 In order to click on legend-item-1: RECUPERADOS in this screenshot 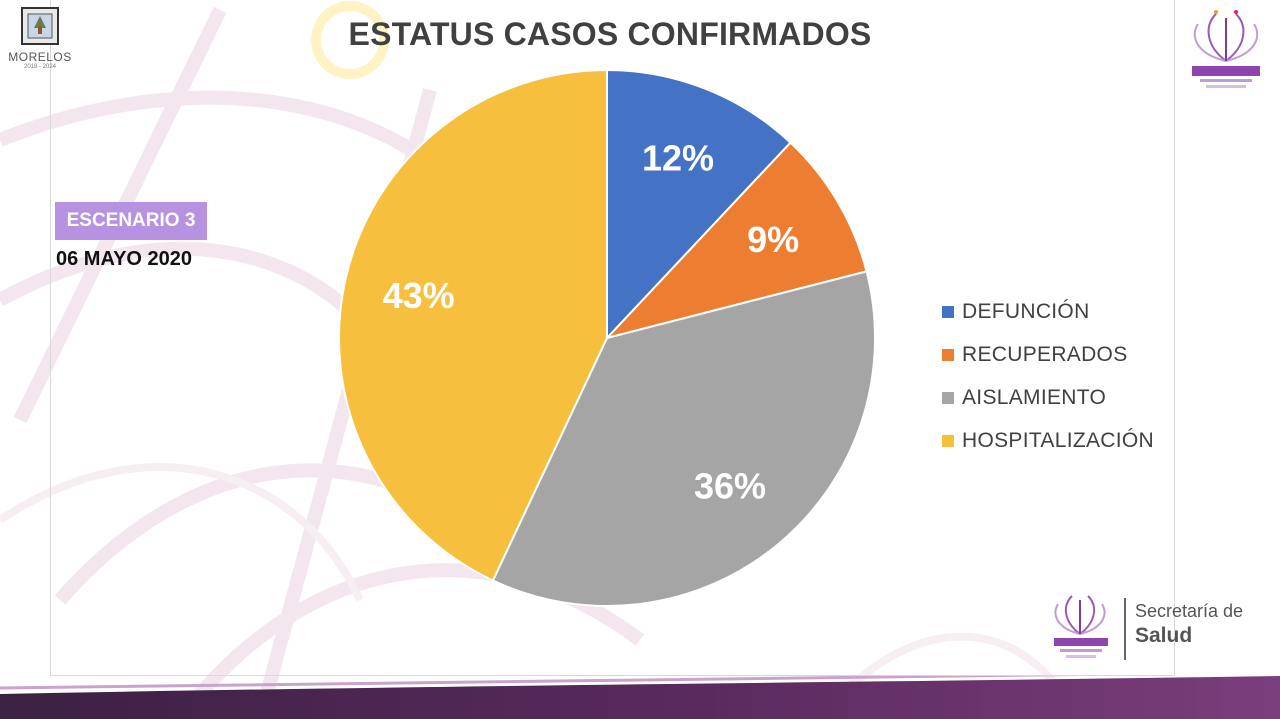, I will do `click(1048, 354)`.